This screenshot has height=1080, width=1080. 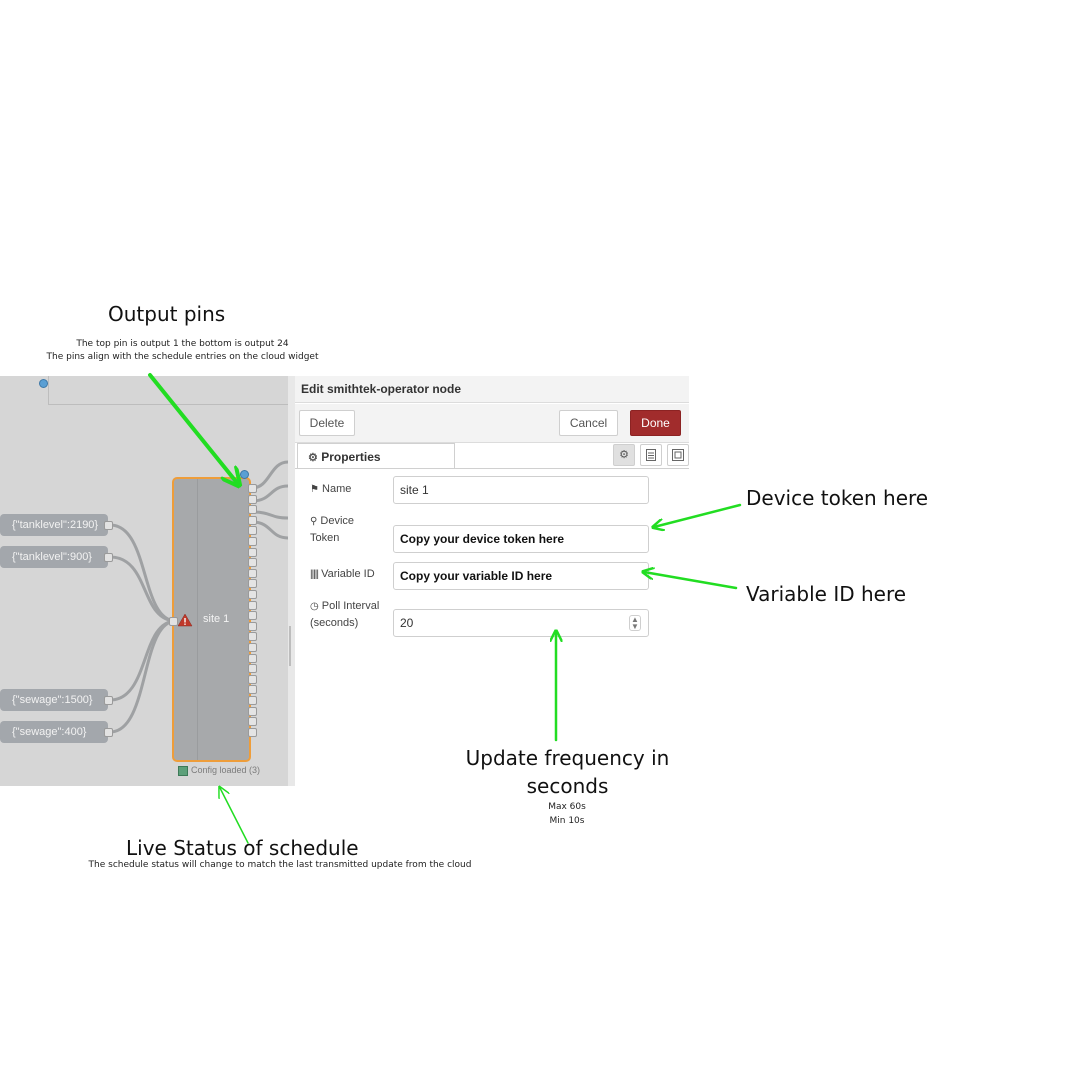 I want to click on update-frequency-max: Max 60s, so click(x=567, y=807).